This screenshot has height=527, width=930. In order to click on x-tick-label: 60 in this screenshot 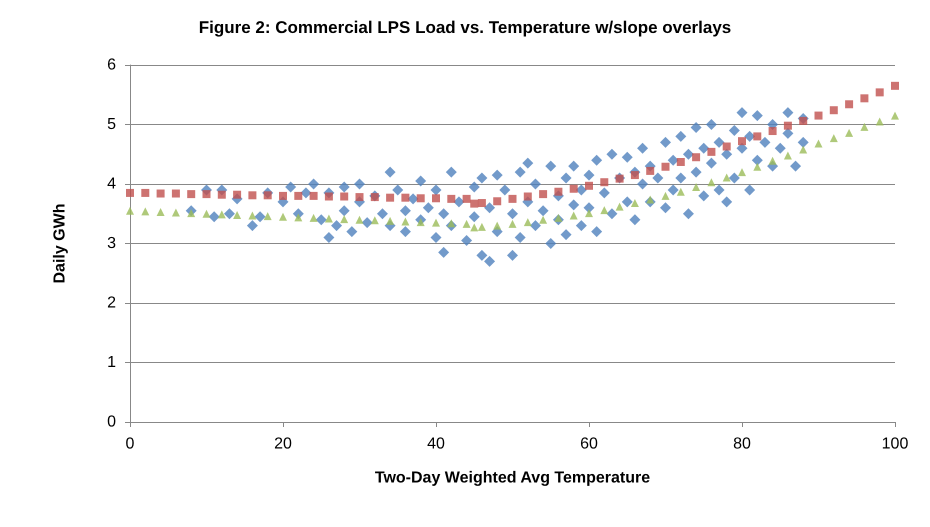, I will do `click(589, 444)`.